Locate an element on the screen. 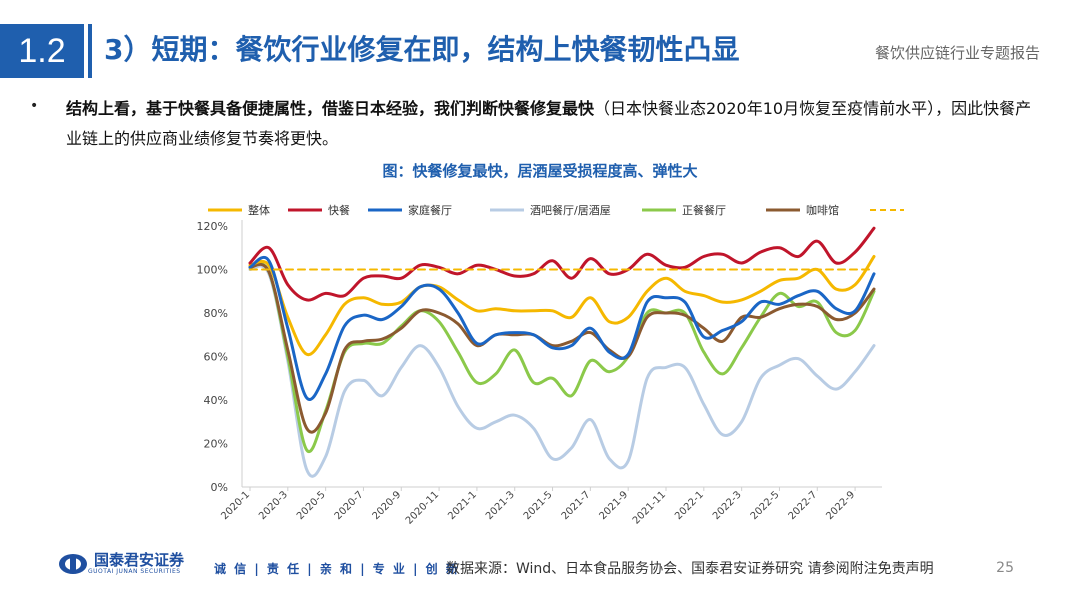 The height and width of the screenshot is (608, 1080). bullet-bold-text: 结构上看，基于快餐具备便捷属性，借鉴日本经验，我们判断快餐修复最快 is located at coordinates (330, 108).